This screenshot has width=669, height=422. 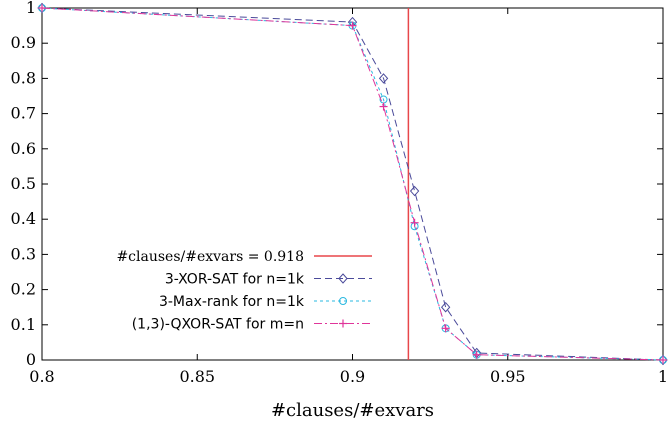 I want to click on legend-label: #clauses/#exvars = 0.918, so click(x=210, y=257).